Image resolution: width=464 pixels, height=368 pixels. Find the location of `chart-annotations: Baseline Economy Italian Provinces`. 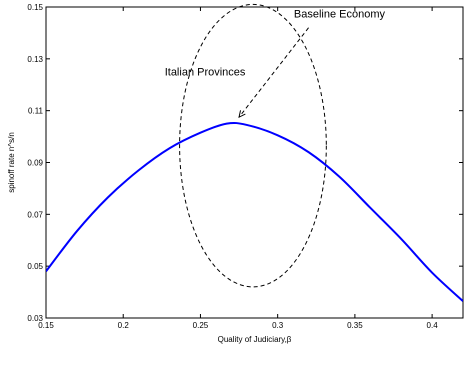

chart-annotations: Baseline Economy Italian Provinces is located at coordinates (275, 63).